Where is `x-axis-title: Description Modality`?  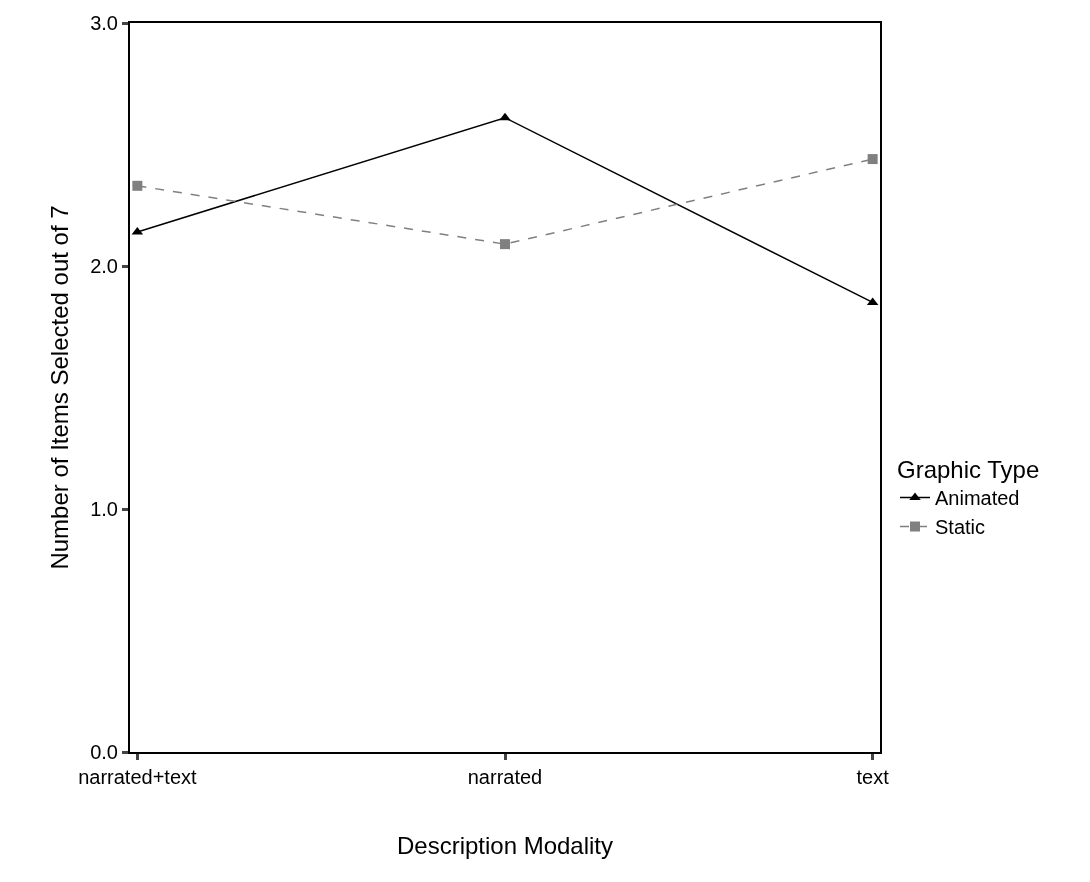 x-axis-title: Description Modality is located at coordinates (505, 845).